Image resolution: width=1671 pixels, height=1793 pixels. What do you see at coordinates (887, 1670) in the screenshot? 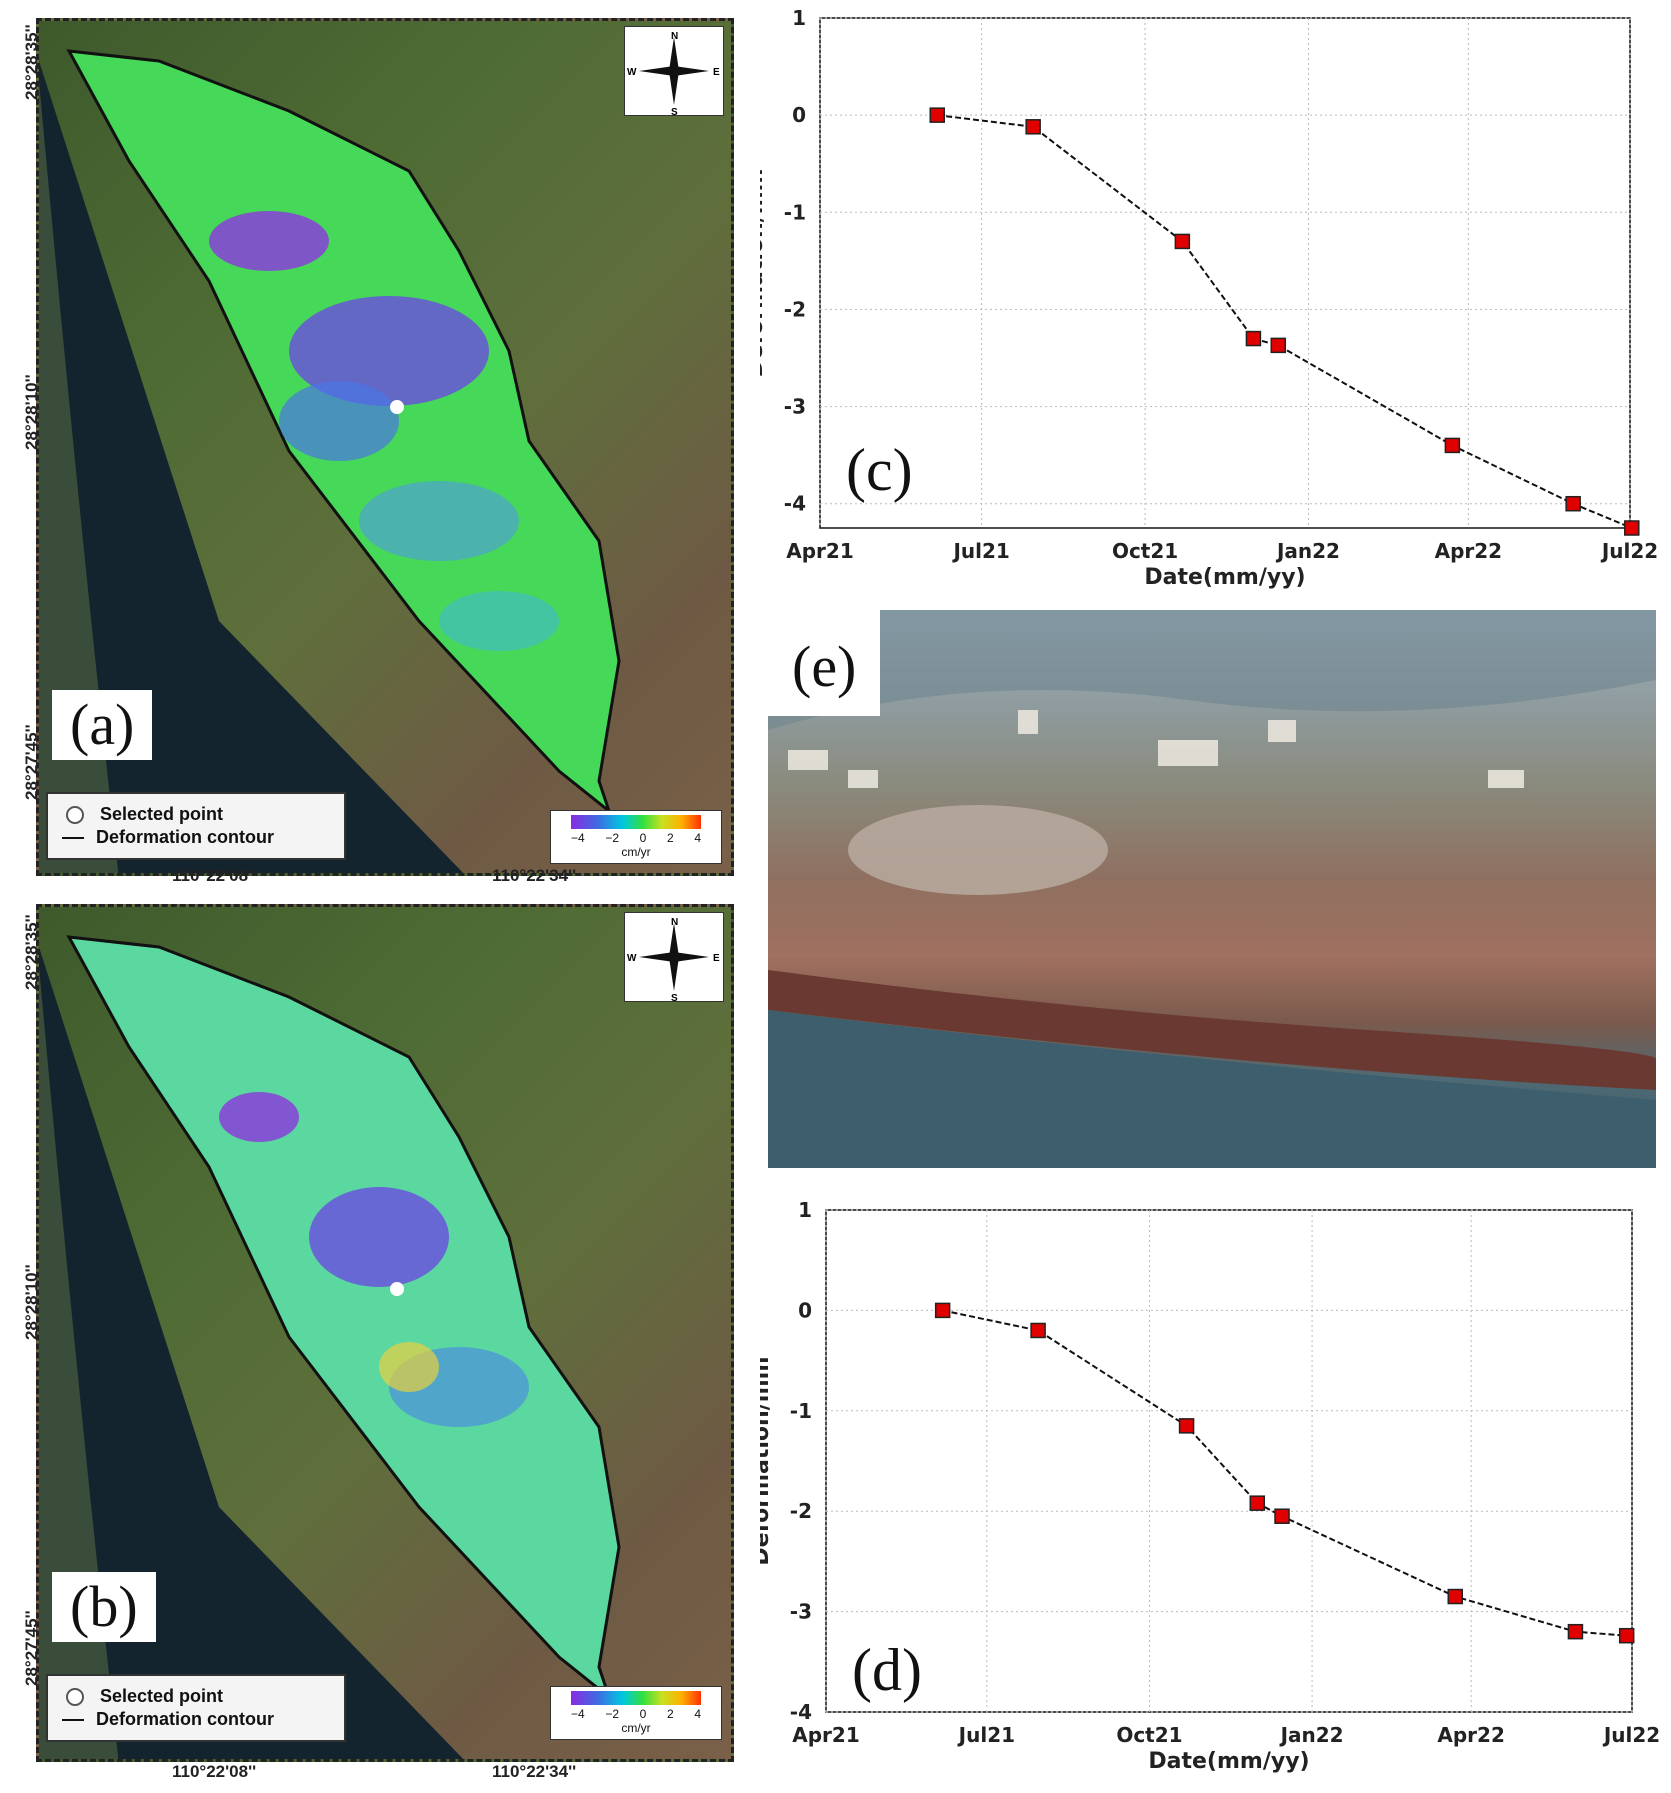
I see `panel-tag: (d)` at bounding box center [887, 1670].